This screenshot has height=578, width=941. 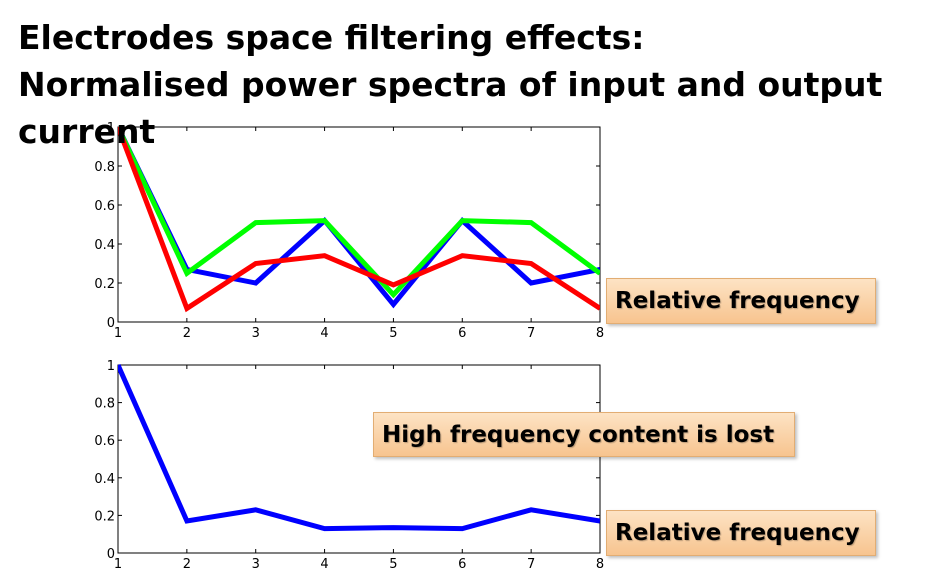 I want to click on relative-frequency-callout-top: Relative frequency, so click(x=741, y=301).